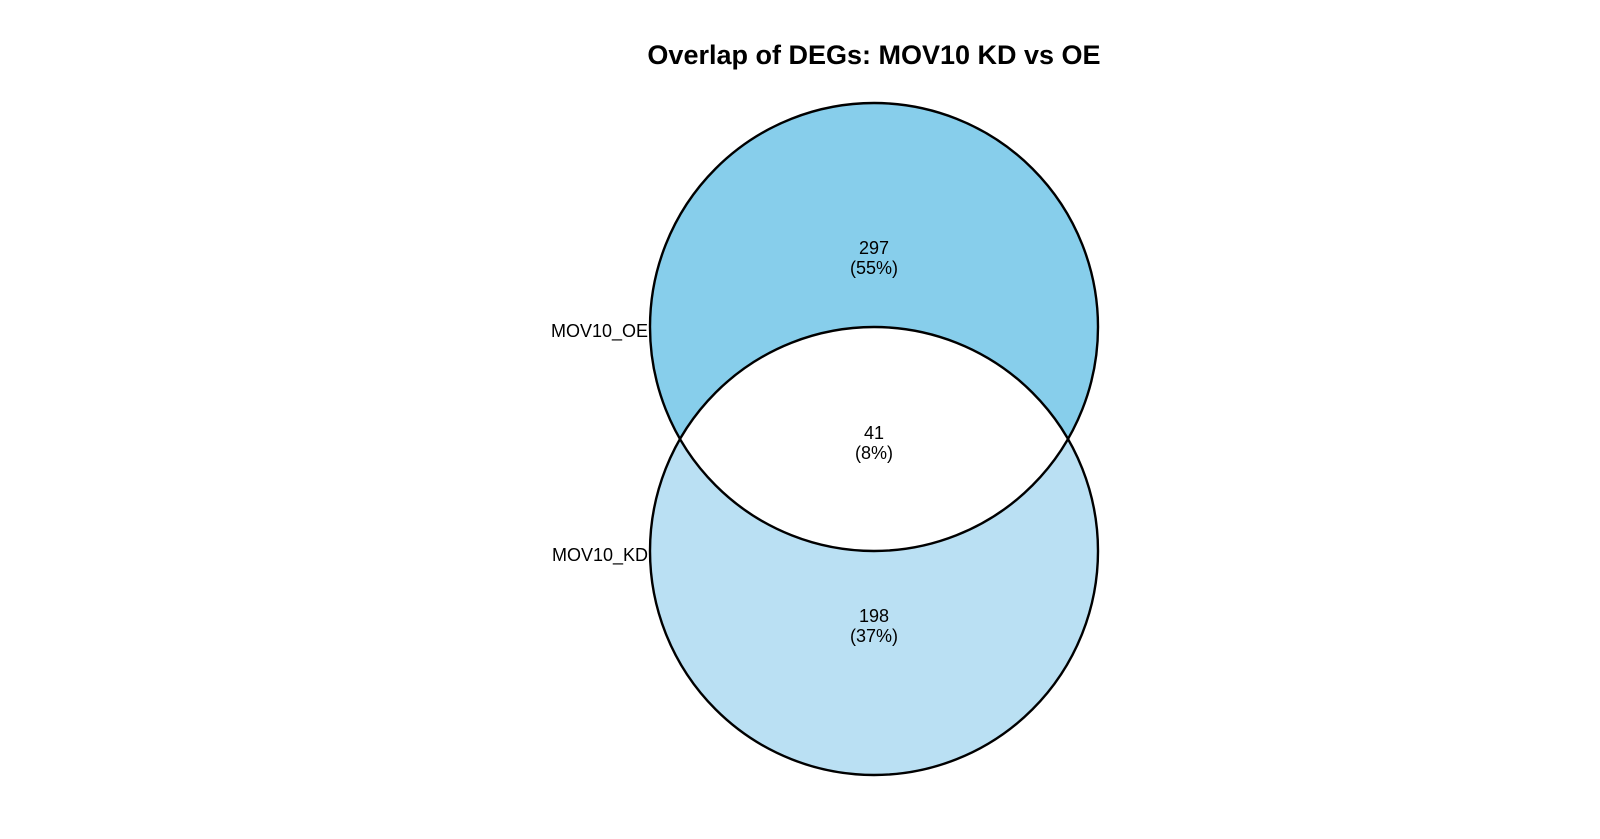  I want to click on oe-only-count: 297, so click(874, 248).